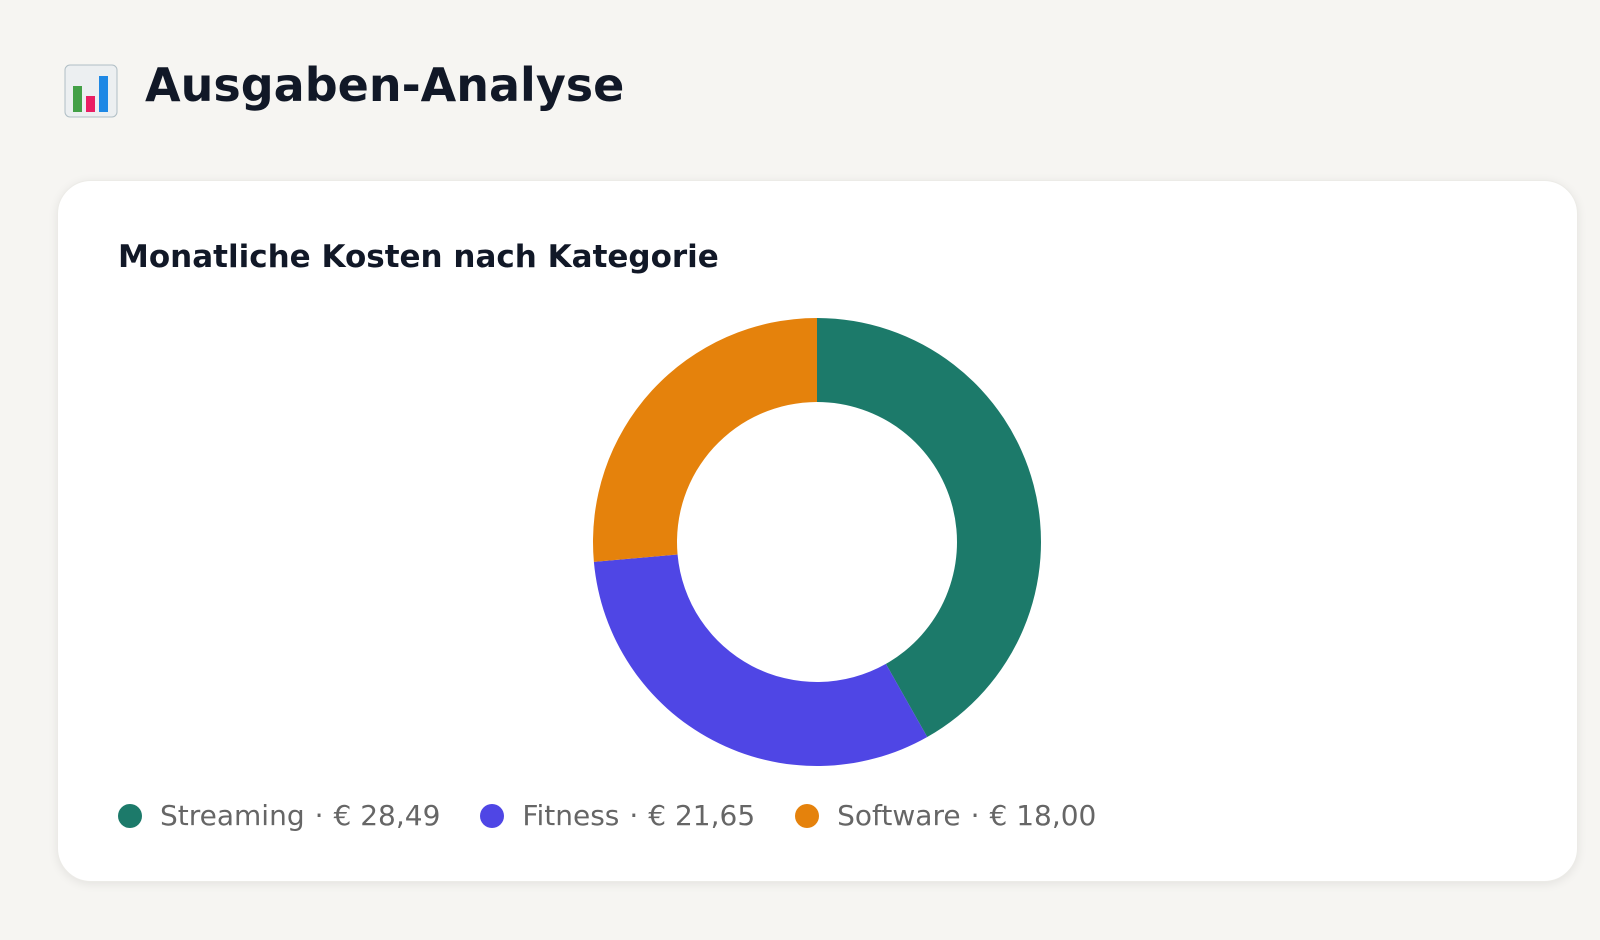 The height and width of the screenshot is (940, 1600). Describe the element at coordinates (702, 815) in the screenshot. I see `legend-value: € 21,65` at that location.